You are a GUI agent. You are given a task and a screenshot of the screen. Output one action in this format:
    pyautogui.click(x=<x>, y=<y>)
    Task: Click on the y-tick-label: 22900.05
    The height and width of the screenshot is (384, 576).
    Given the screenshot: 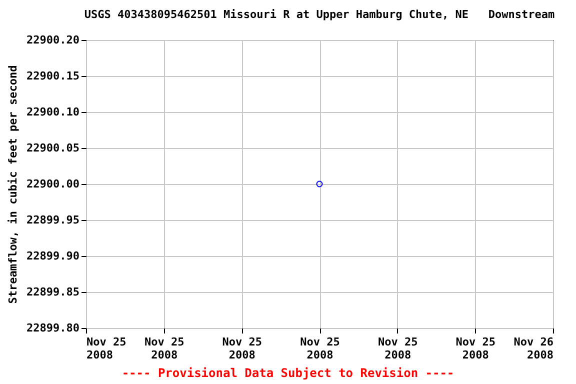 What is the action you would take?
    pyautogui.click(x=53, y=148)
    